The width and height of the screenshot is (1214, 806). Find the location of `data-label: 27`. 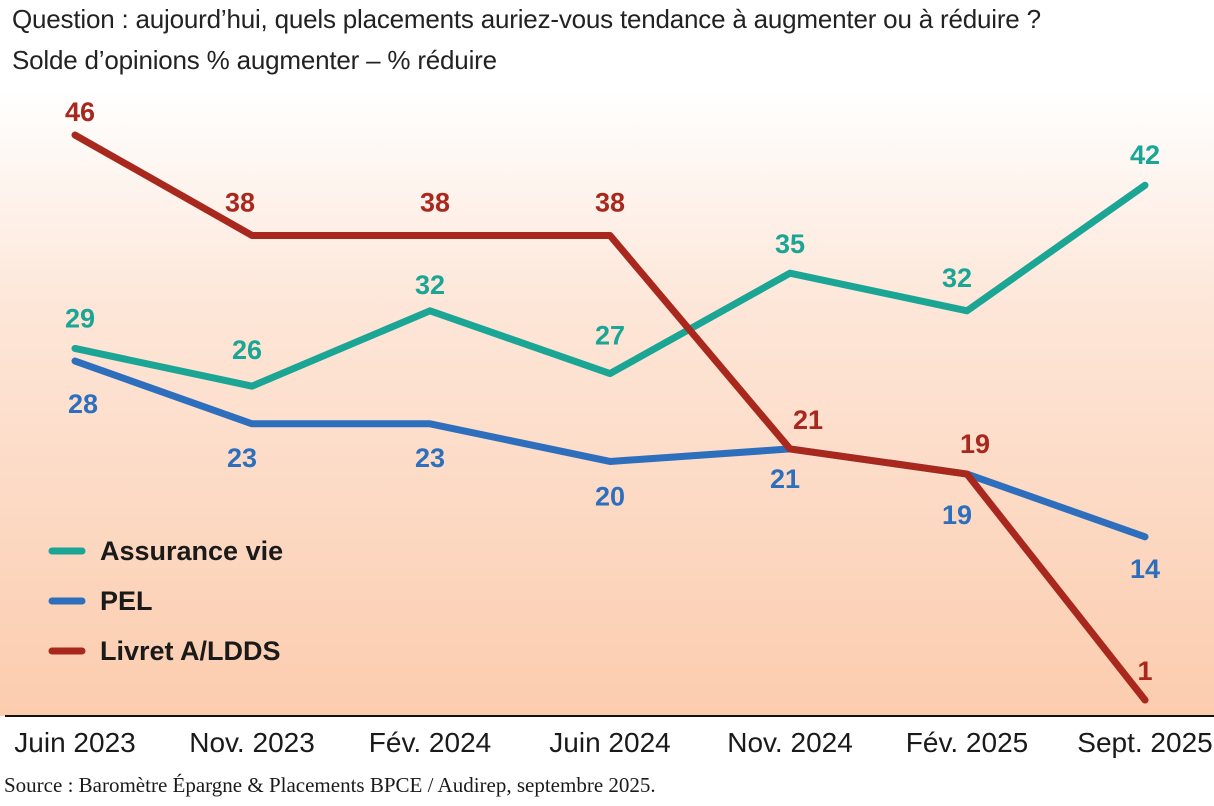

data-label: 27 is located at coordinates (610, 336).